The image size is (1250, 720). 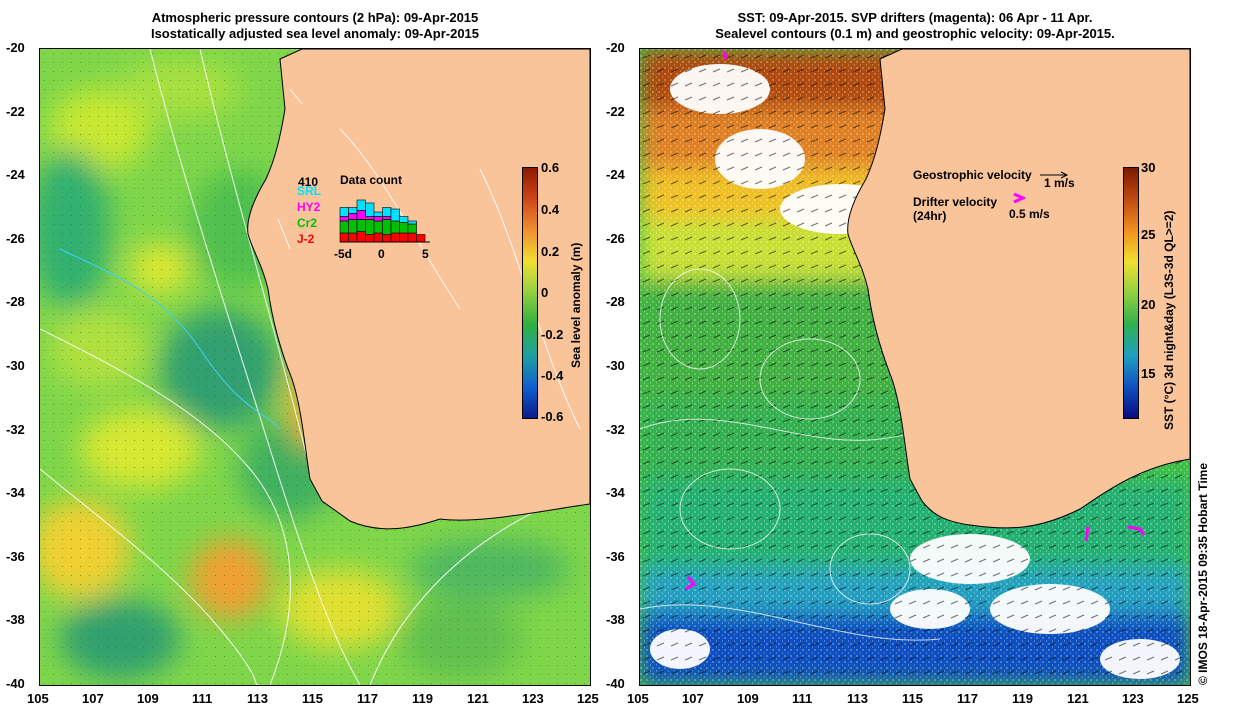 I want to click on sla-tick-4: 0, so click(x=545, y=292).